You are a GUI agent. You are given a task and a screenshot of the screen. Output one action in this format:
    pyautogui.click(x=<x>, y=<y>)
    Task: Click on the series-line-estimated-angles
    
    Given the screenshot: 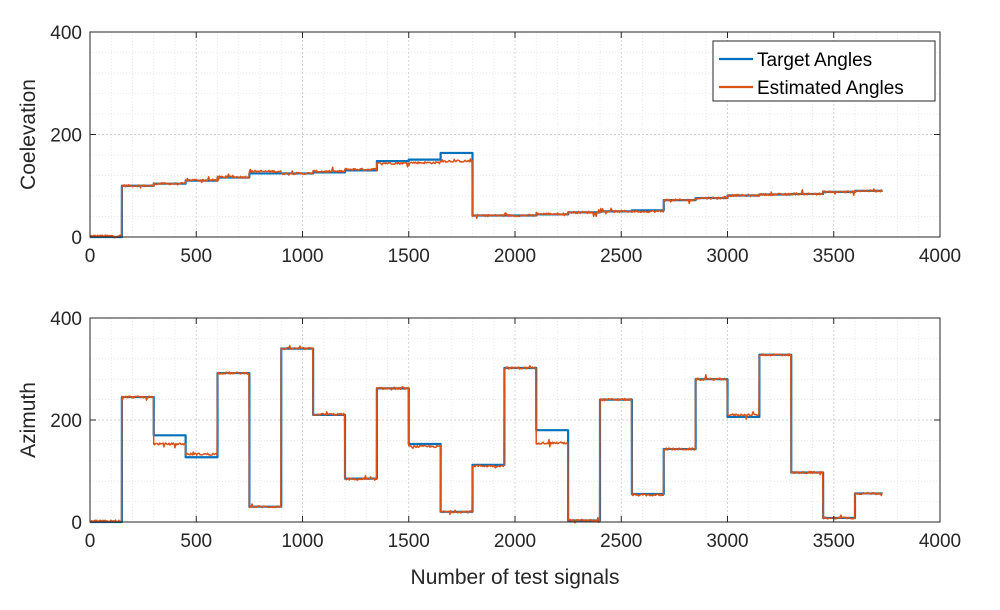 What is the action you would take?
    pyautogui.click(x=486, y=198)
    